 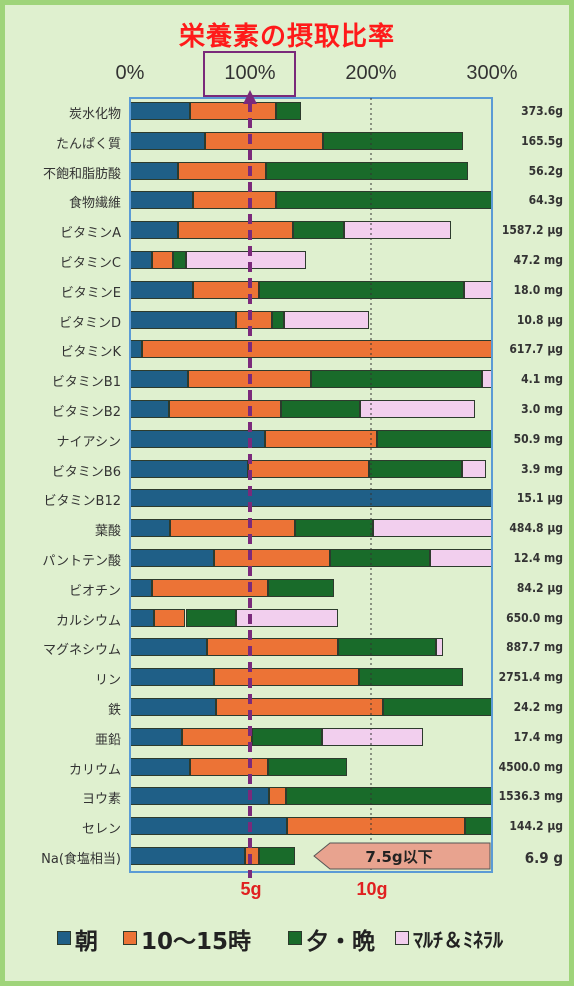 What do you see at coordinates (101, 830) in the screenshot?
I see `row-label: セレン` at bounding box center [101, 830].